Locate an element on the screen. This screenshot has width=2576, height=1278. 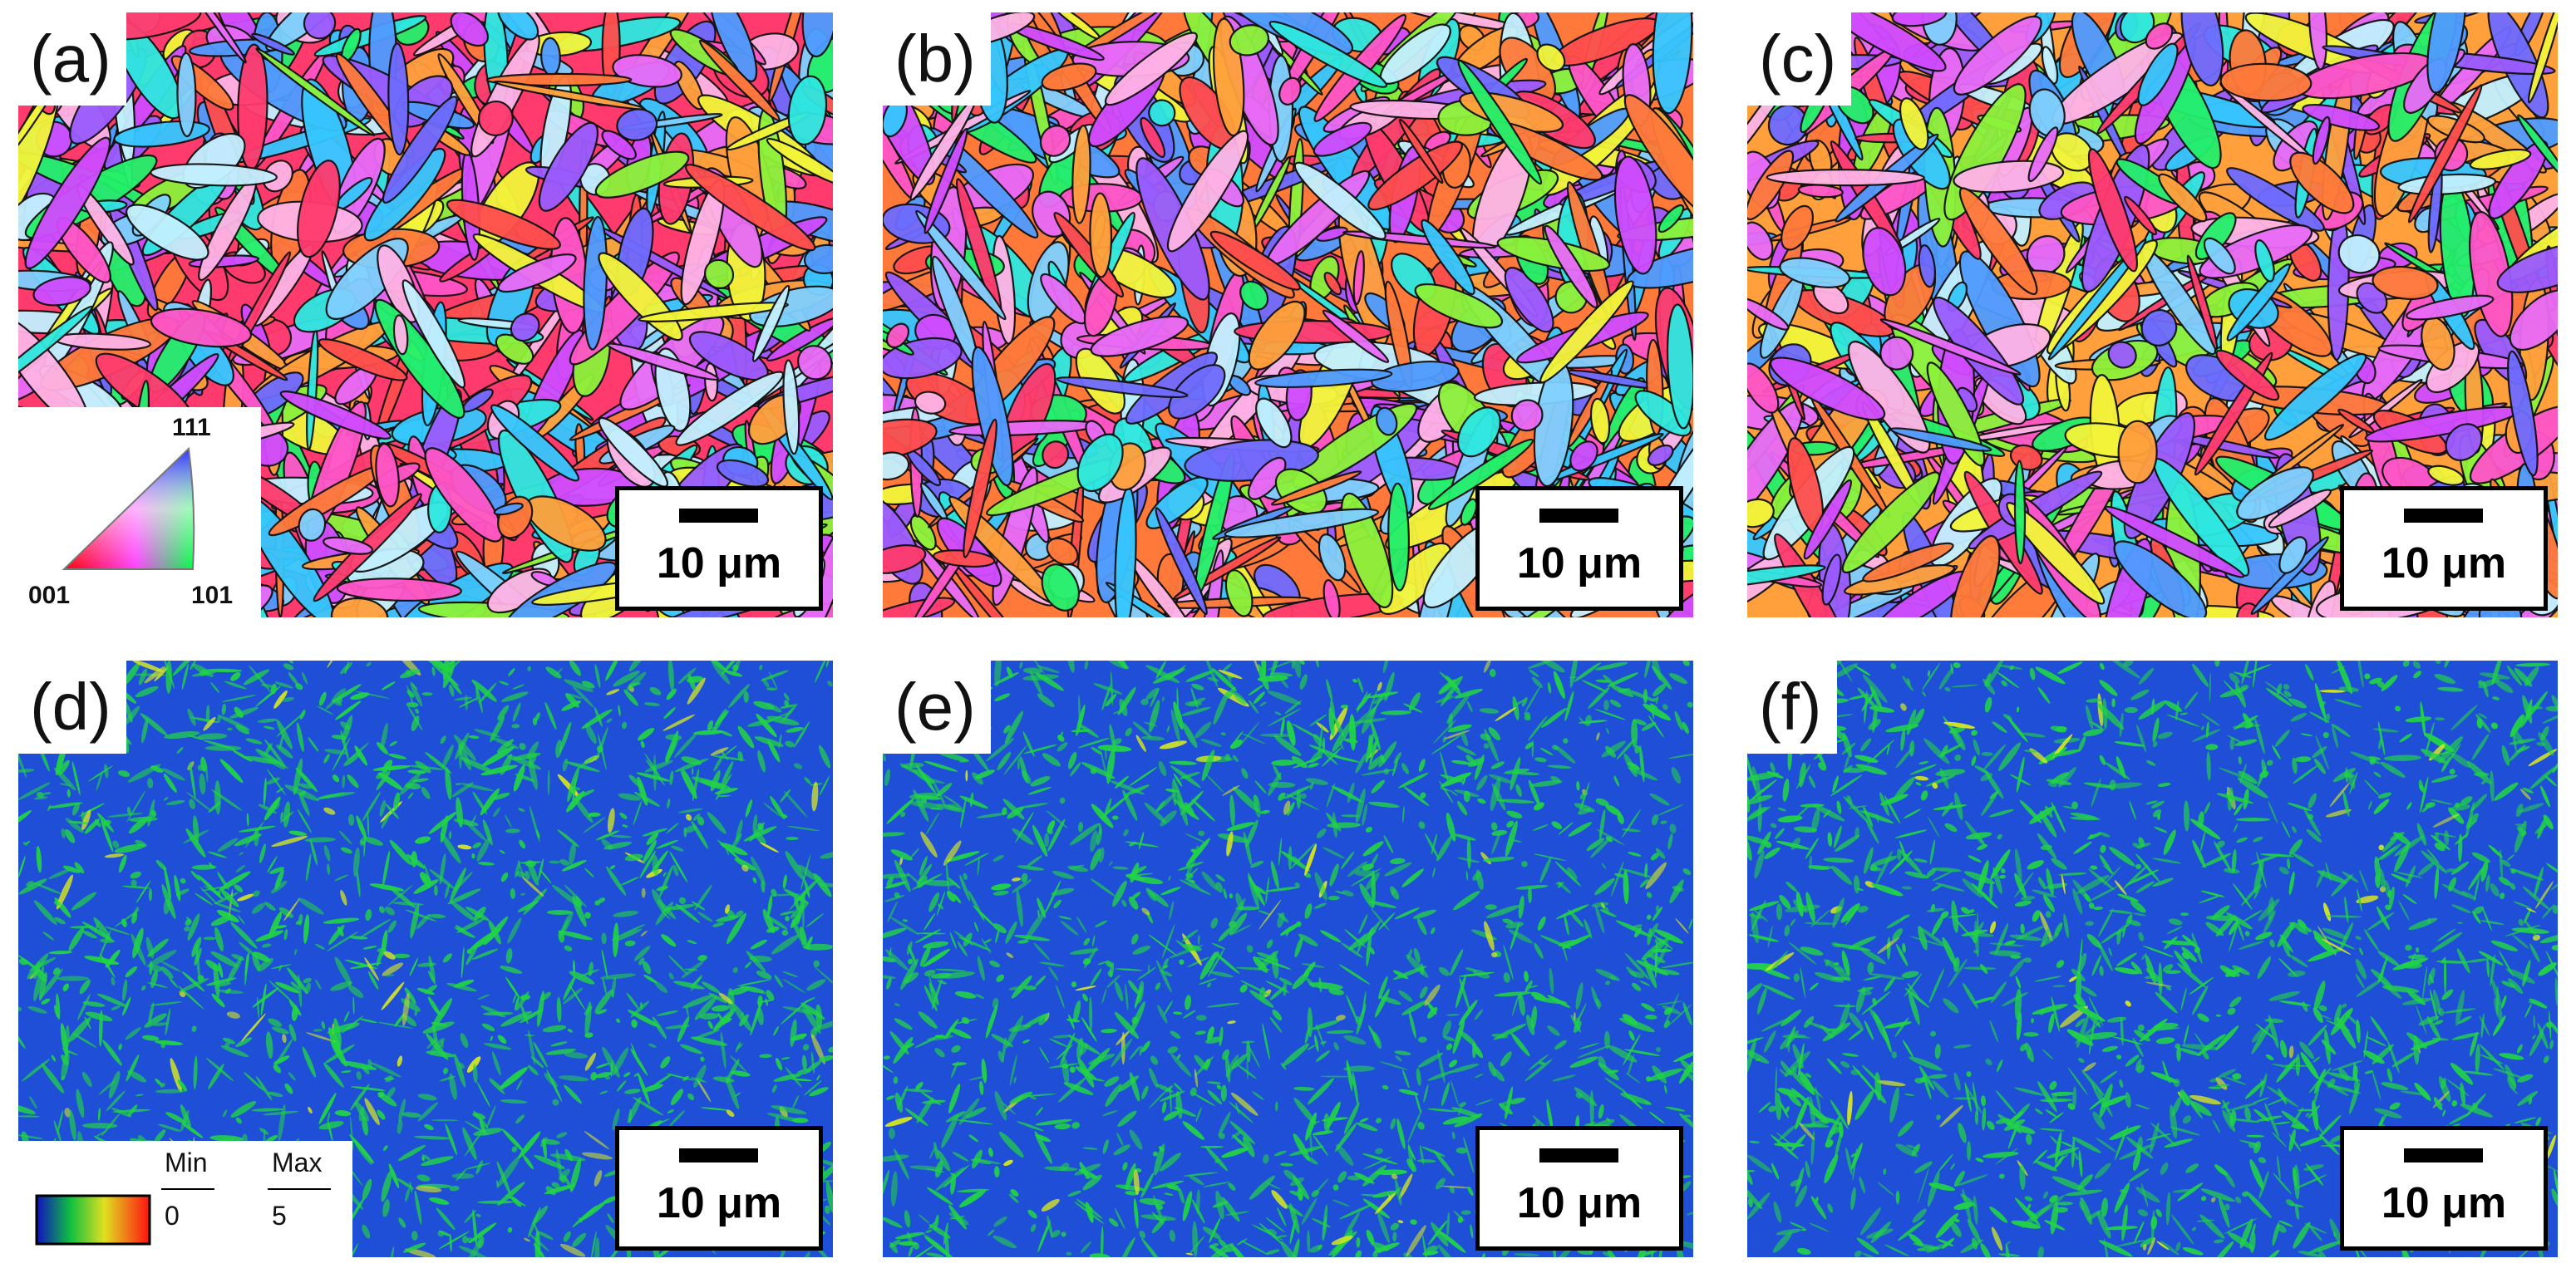
ipf-map-c-image is located at coordinates (2152, 314).